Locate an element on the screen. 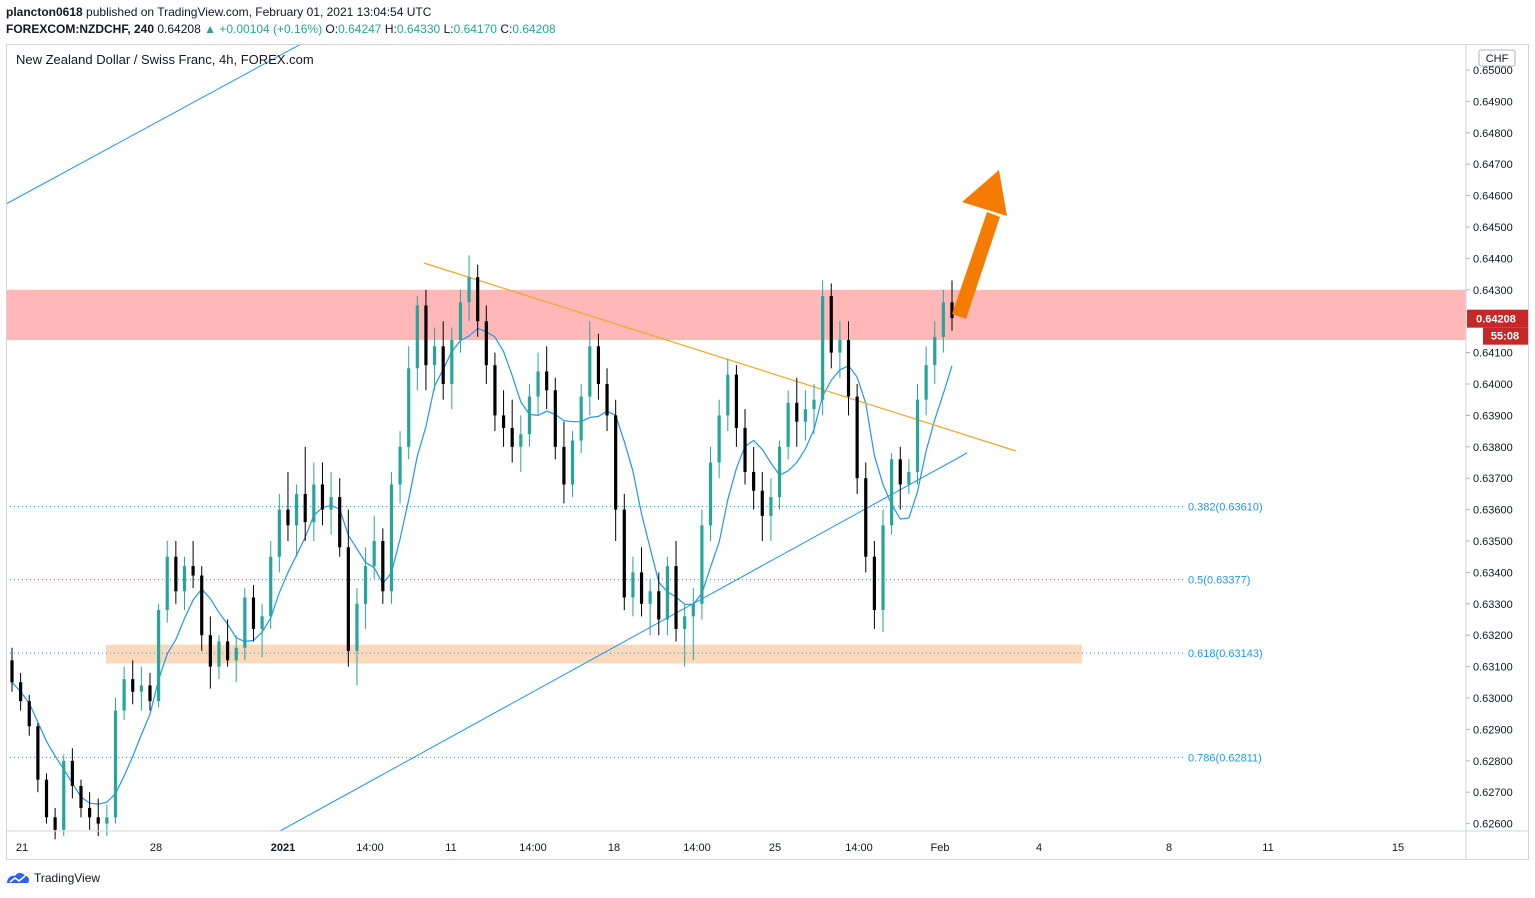 The image size is (1535, 898). currency-badge is located at coordinates (1497, 58).